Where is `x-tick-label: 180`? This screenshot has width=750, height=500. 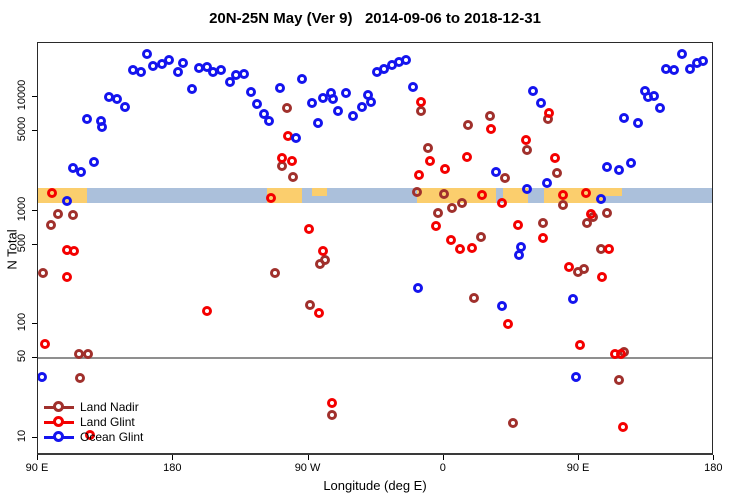 x-tick-label: 180 is located at coordinates (713, 468).